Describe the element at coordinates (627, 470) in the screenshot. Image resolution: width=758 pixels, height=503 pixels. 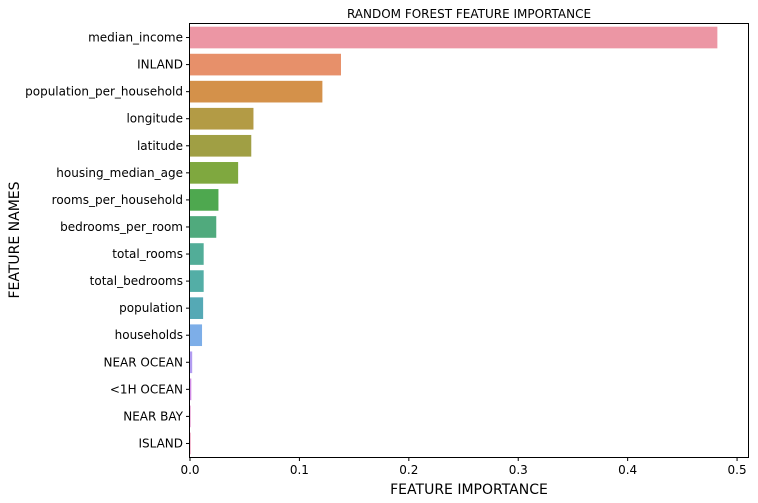
I see `x-tick-label-4: 0.4` at that location.